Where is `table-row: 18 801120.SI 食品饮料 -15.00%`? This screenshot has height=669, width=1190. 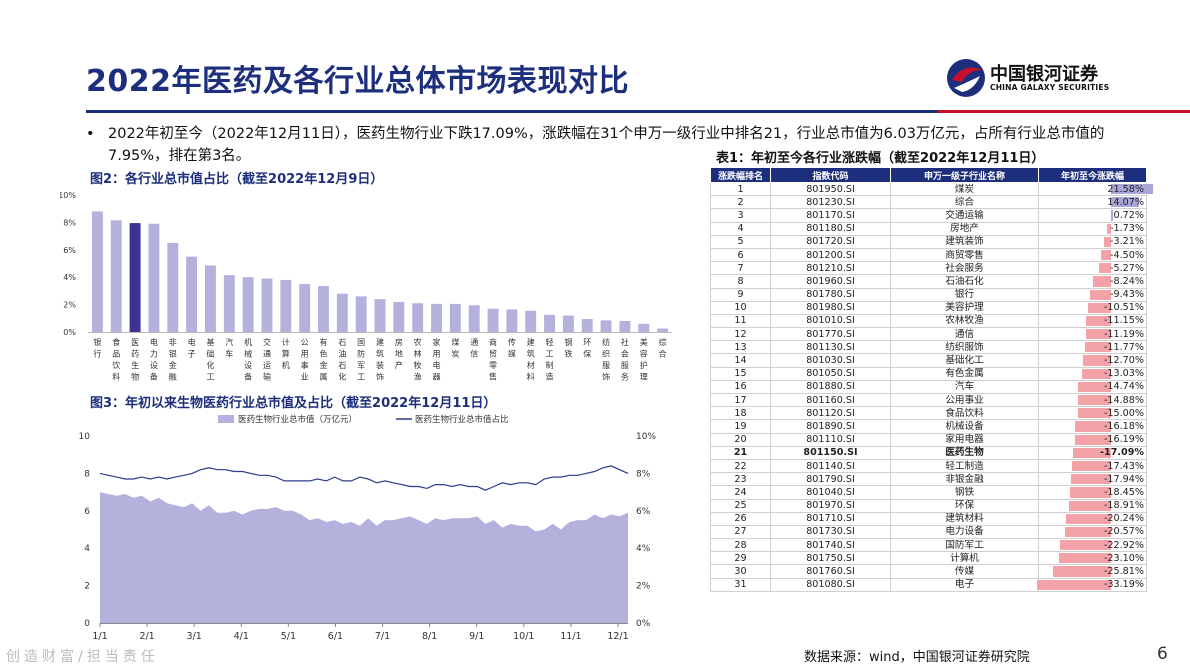 table-row: 18 801120.SI 食品饮料 -15.00% is located at coordinates (928, 413).